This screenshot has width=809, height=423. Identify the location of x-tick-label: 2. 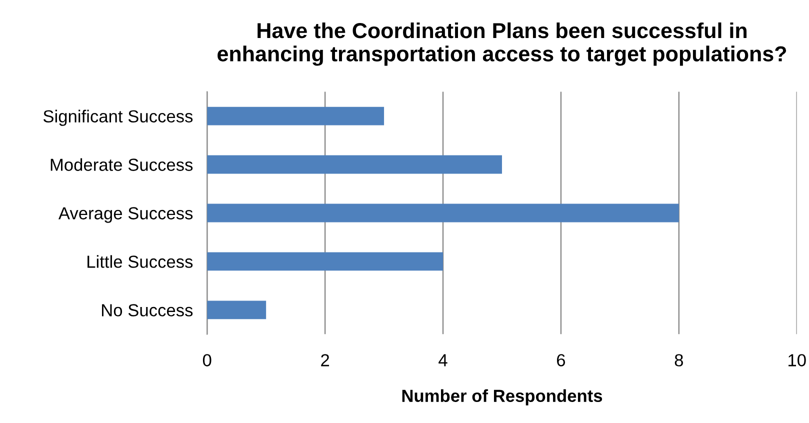
(325, 360).